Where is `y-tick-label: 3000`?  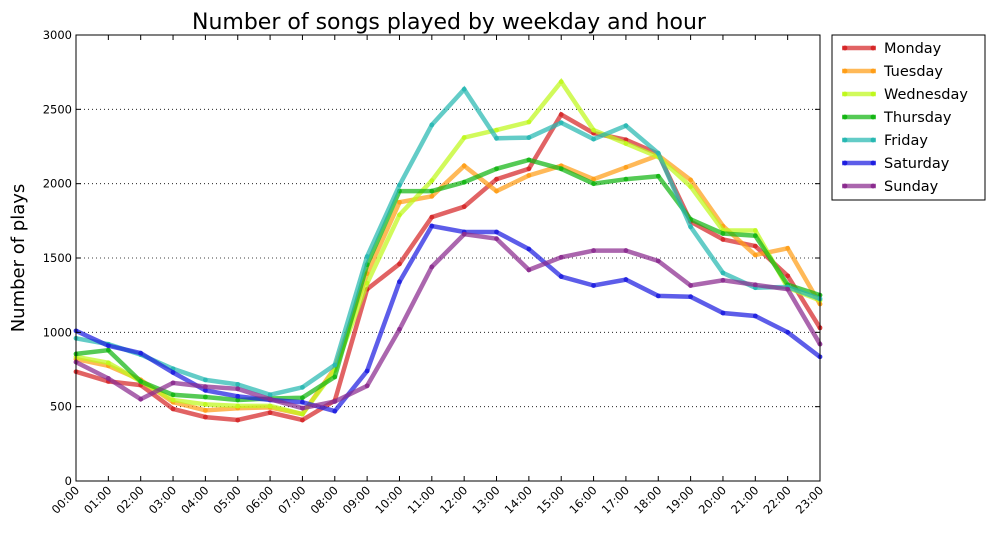
y-tick-label: 3000 is located at coordinates (57, 35).